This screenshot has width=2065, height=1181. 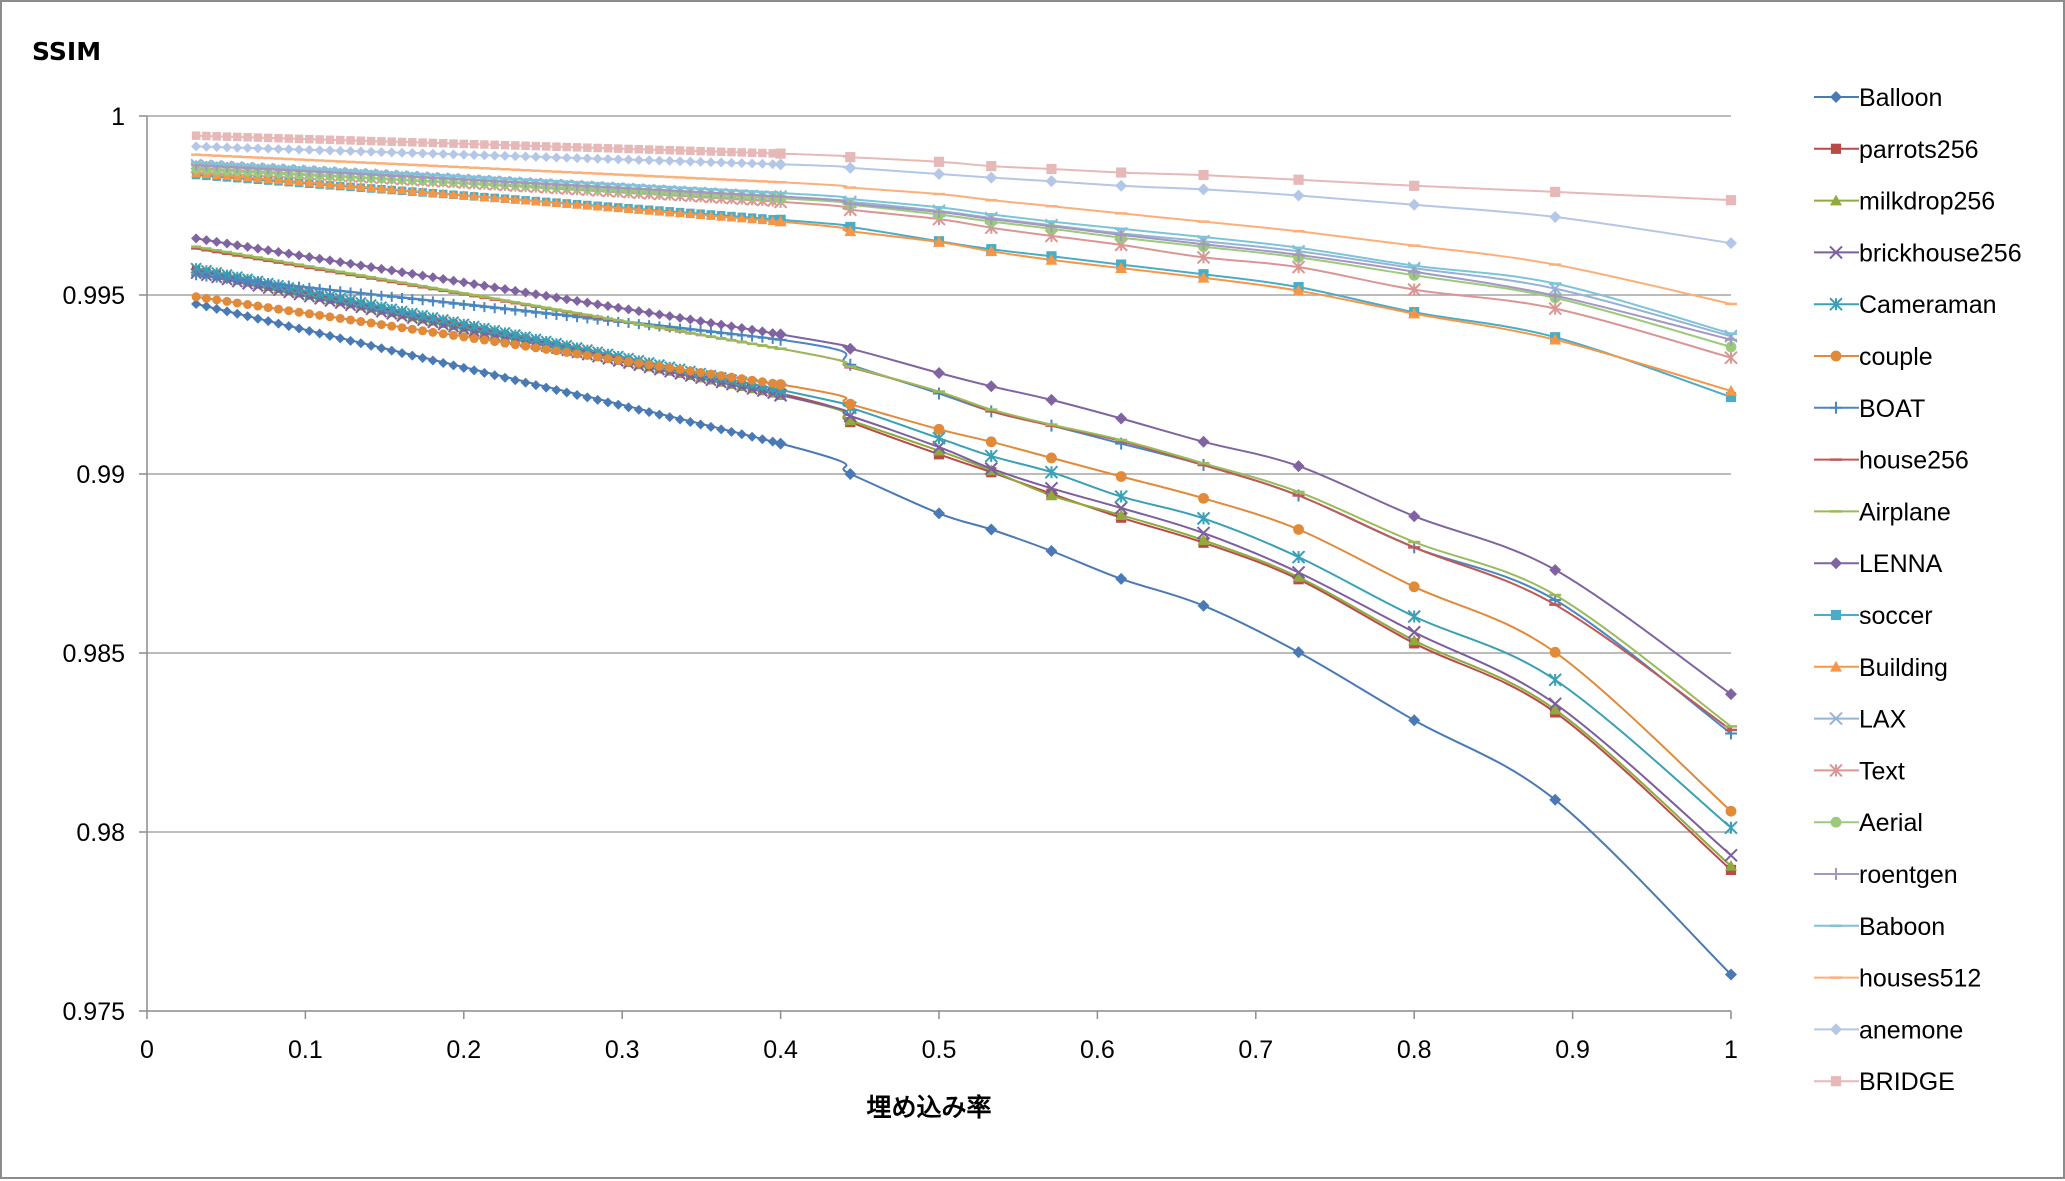 I want to click on legend-label: couple, so click(x=1896, y=357).